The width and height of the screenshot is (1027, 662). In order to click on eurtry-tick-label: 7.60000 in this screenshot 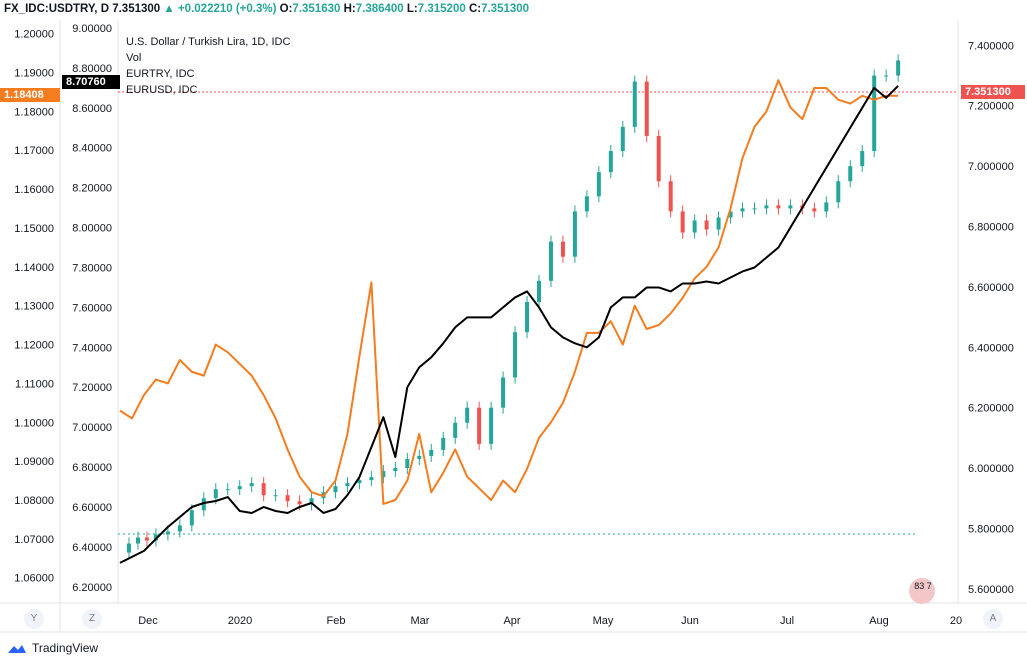, I will do `click(92, 308)`.